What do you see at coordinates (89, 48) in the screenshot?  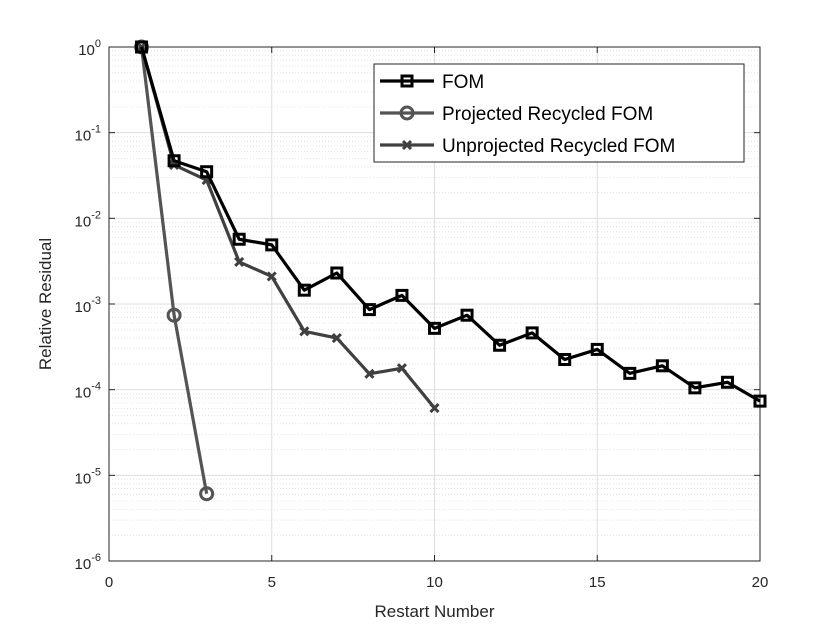 I see `y-tick-label: 10⁰` at bounding box center [89, 48].